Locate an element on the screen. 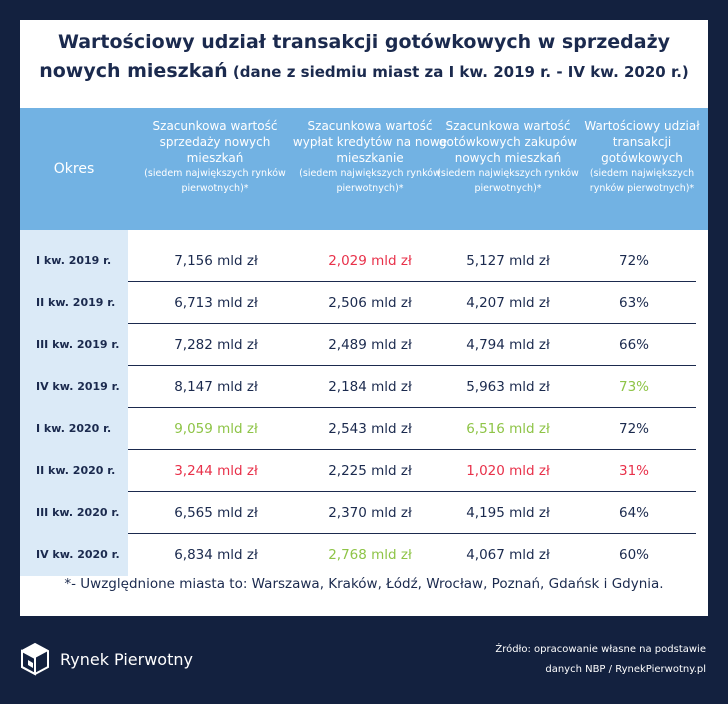 This screenshot has height=704, width=728. loans-cell: 2,489 mld zł is located at coordinates (370, 345).